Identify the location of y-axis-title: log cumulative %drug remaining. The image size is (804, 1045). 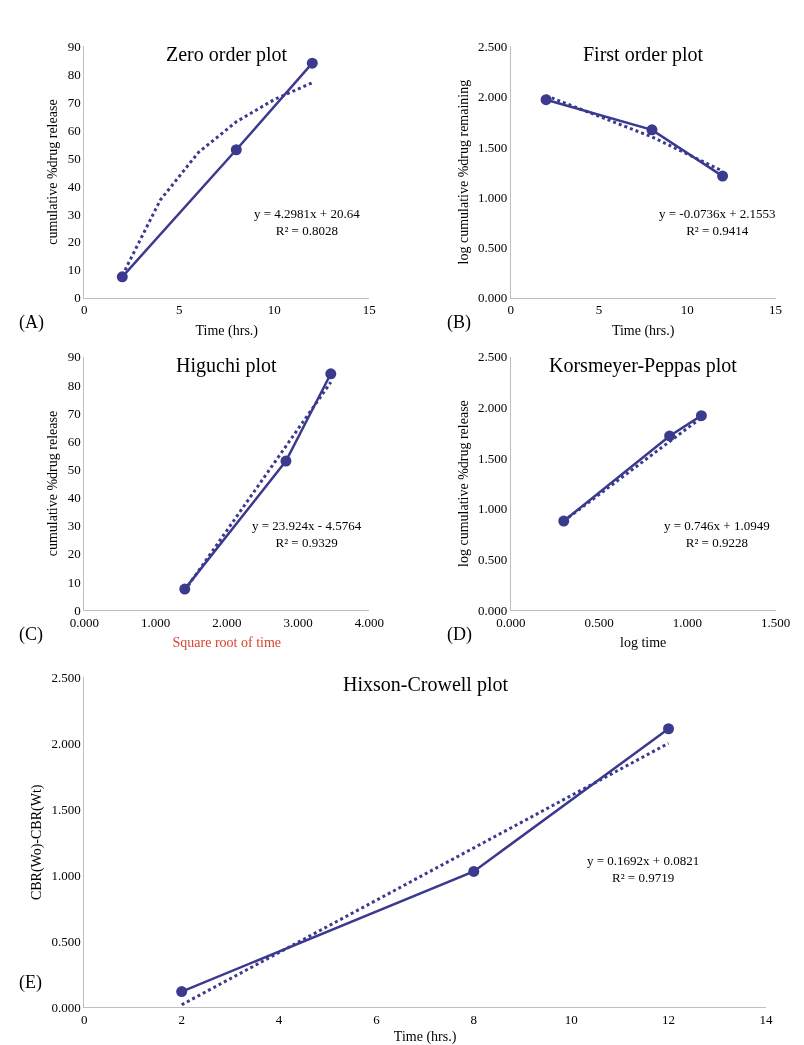
(463, 172).